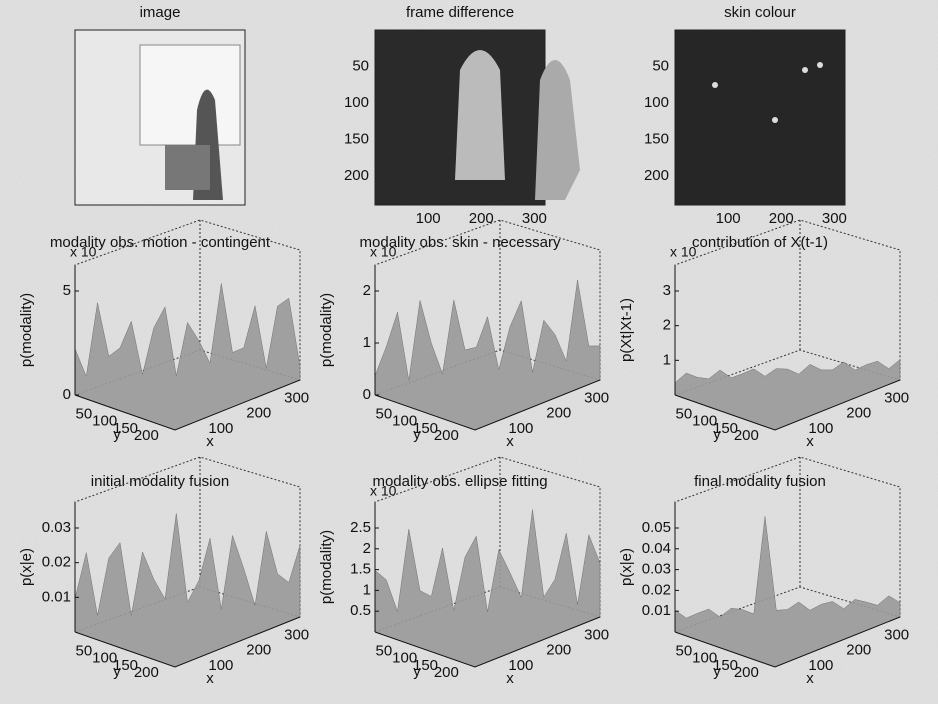 This screenshot has height=704, width=938. Describe the element at coordinates (160, 12) in the screenshot. I see `panel-title: image` at that location.